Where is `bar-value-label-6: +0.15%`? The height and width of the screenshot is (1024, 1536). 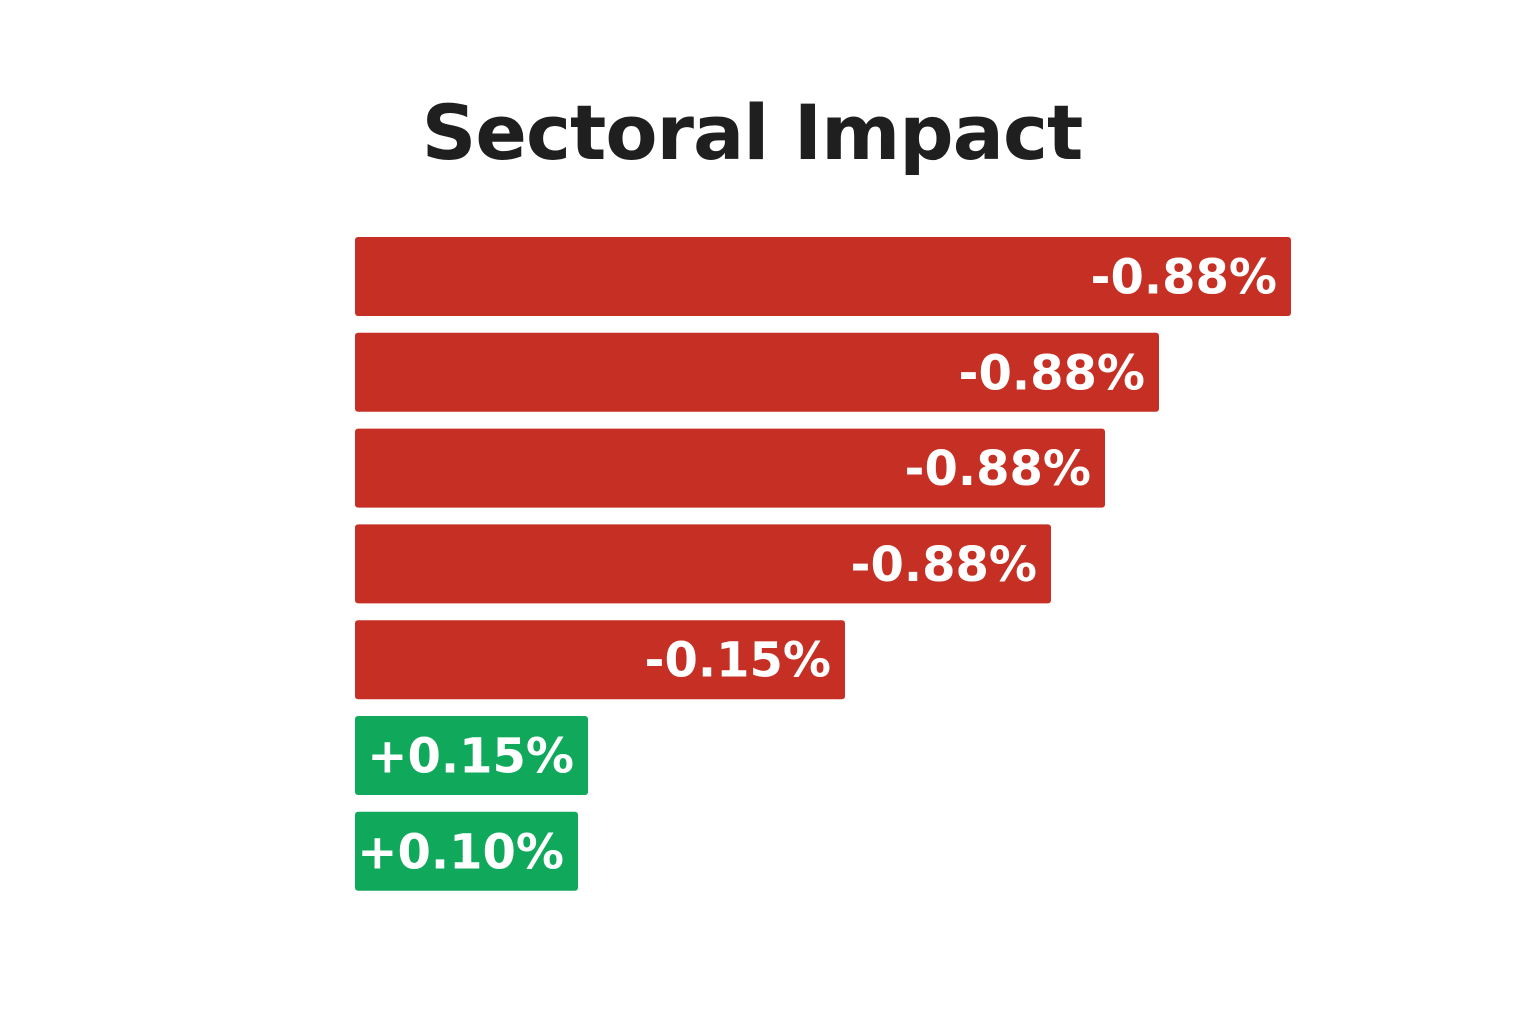
bar-value-label-6: +0.15% is located at coordinates (470, 757).